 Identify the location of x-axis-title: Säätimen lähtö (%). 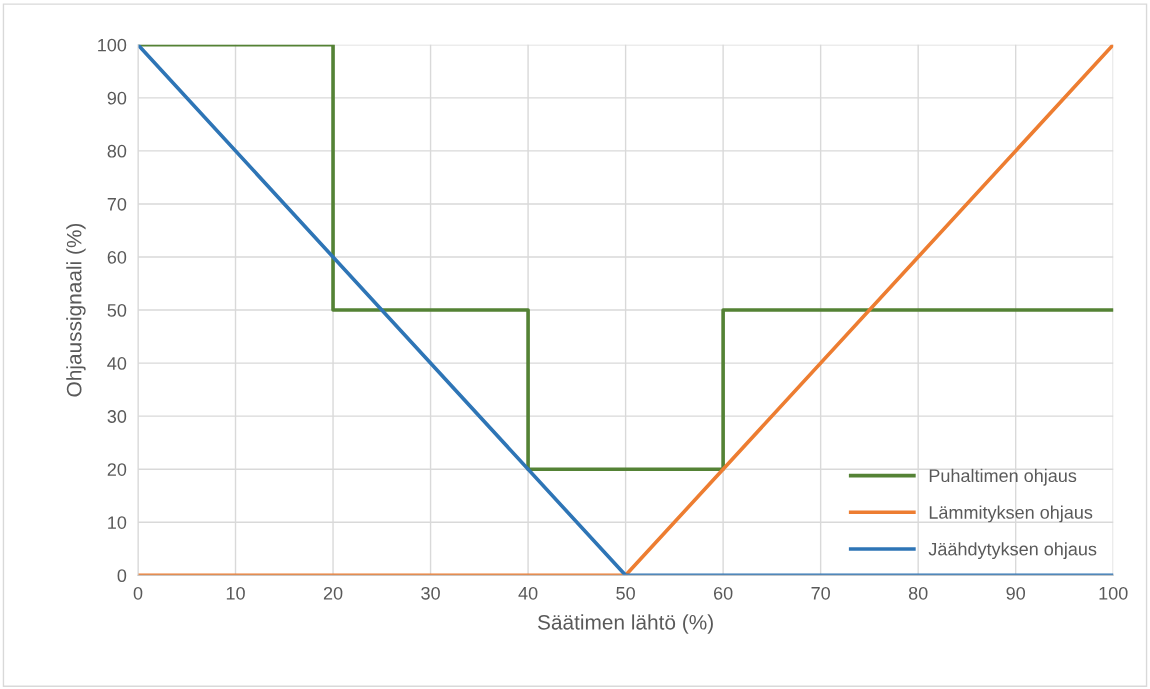
(625, 624).